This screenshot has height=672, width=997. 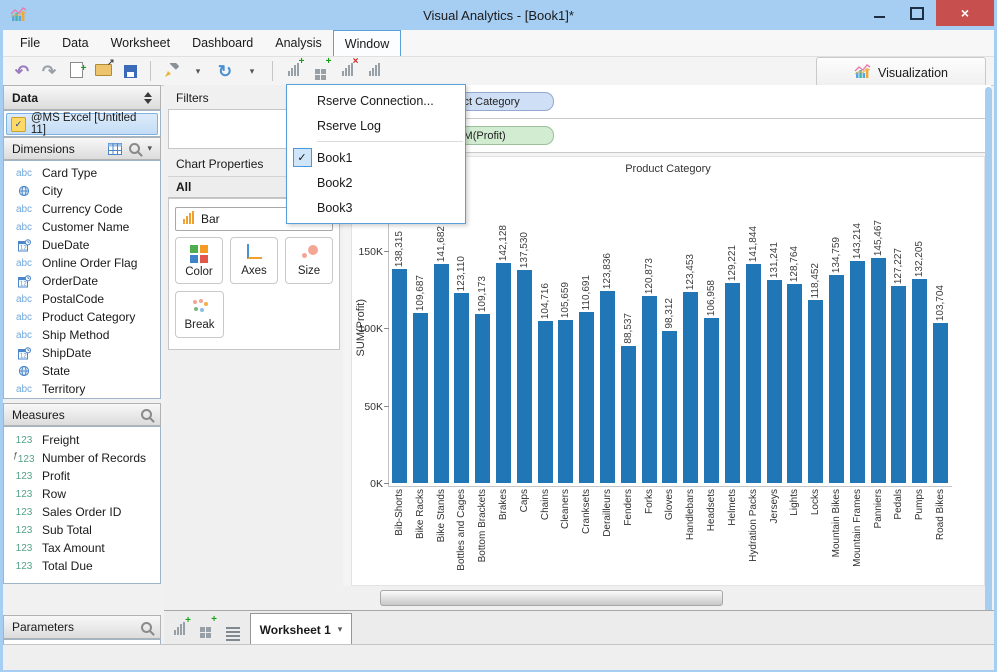 What do you see at coordinates (899, 384) in the screenshot?
I see `bar-pedals` at bounding box center [899, 384].